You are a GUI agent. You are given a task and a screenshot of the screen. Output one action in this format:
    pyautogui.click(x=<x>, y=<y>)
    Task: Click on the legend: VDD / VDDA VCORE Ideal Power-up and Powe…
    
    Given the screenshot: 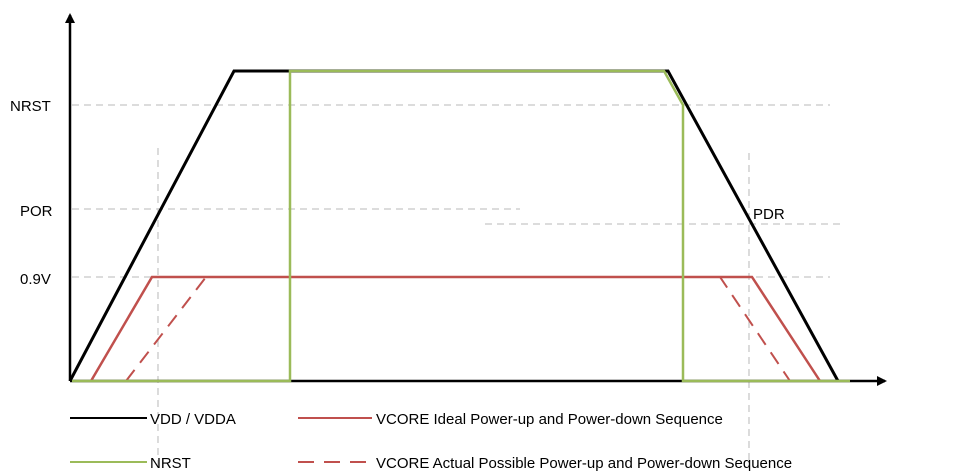 What is the action you would take?
    pyautogui.click(x=431, y=441)
    